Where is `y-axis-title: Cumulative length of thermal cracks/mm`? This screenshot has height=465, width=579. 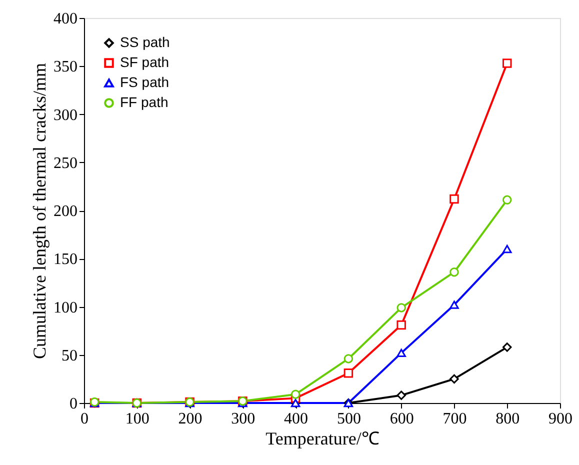
y-axis-title: Cumulative length of thermal cracks/mm is located at coordinates (40, 211).